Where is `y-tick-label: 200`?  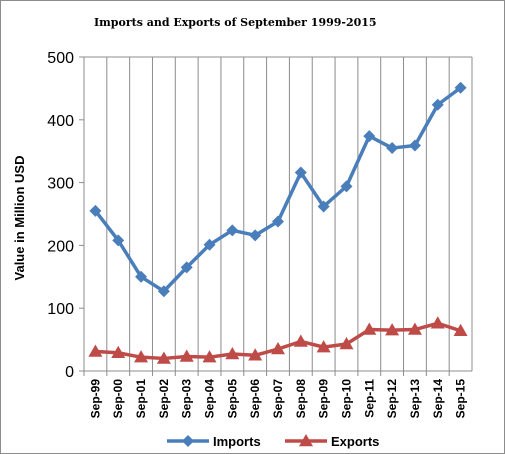 y-tick-label: 200 is located at coordinates (60, 246).